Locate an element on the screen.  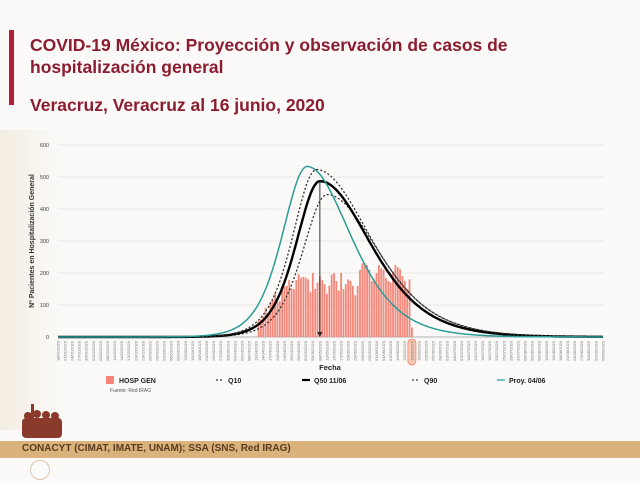
x-tick-label: 14/05/2020 is located at coordinates (333, 350).